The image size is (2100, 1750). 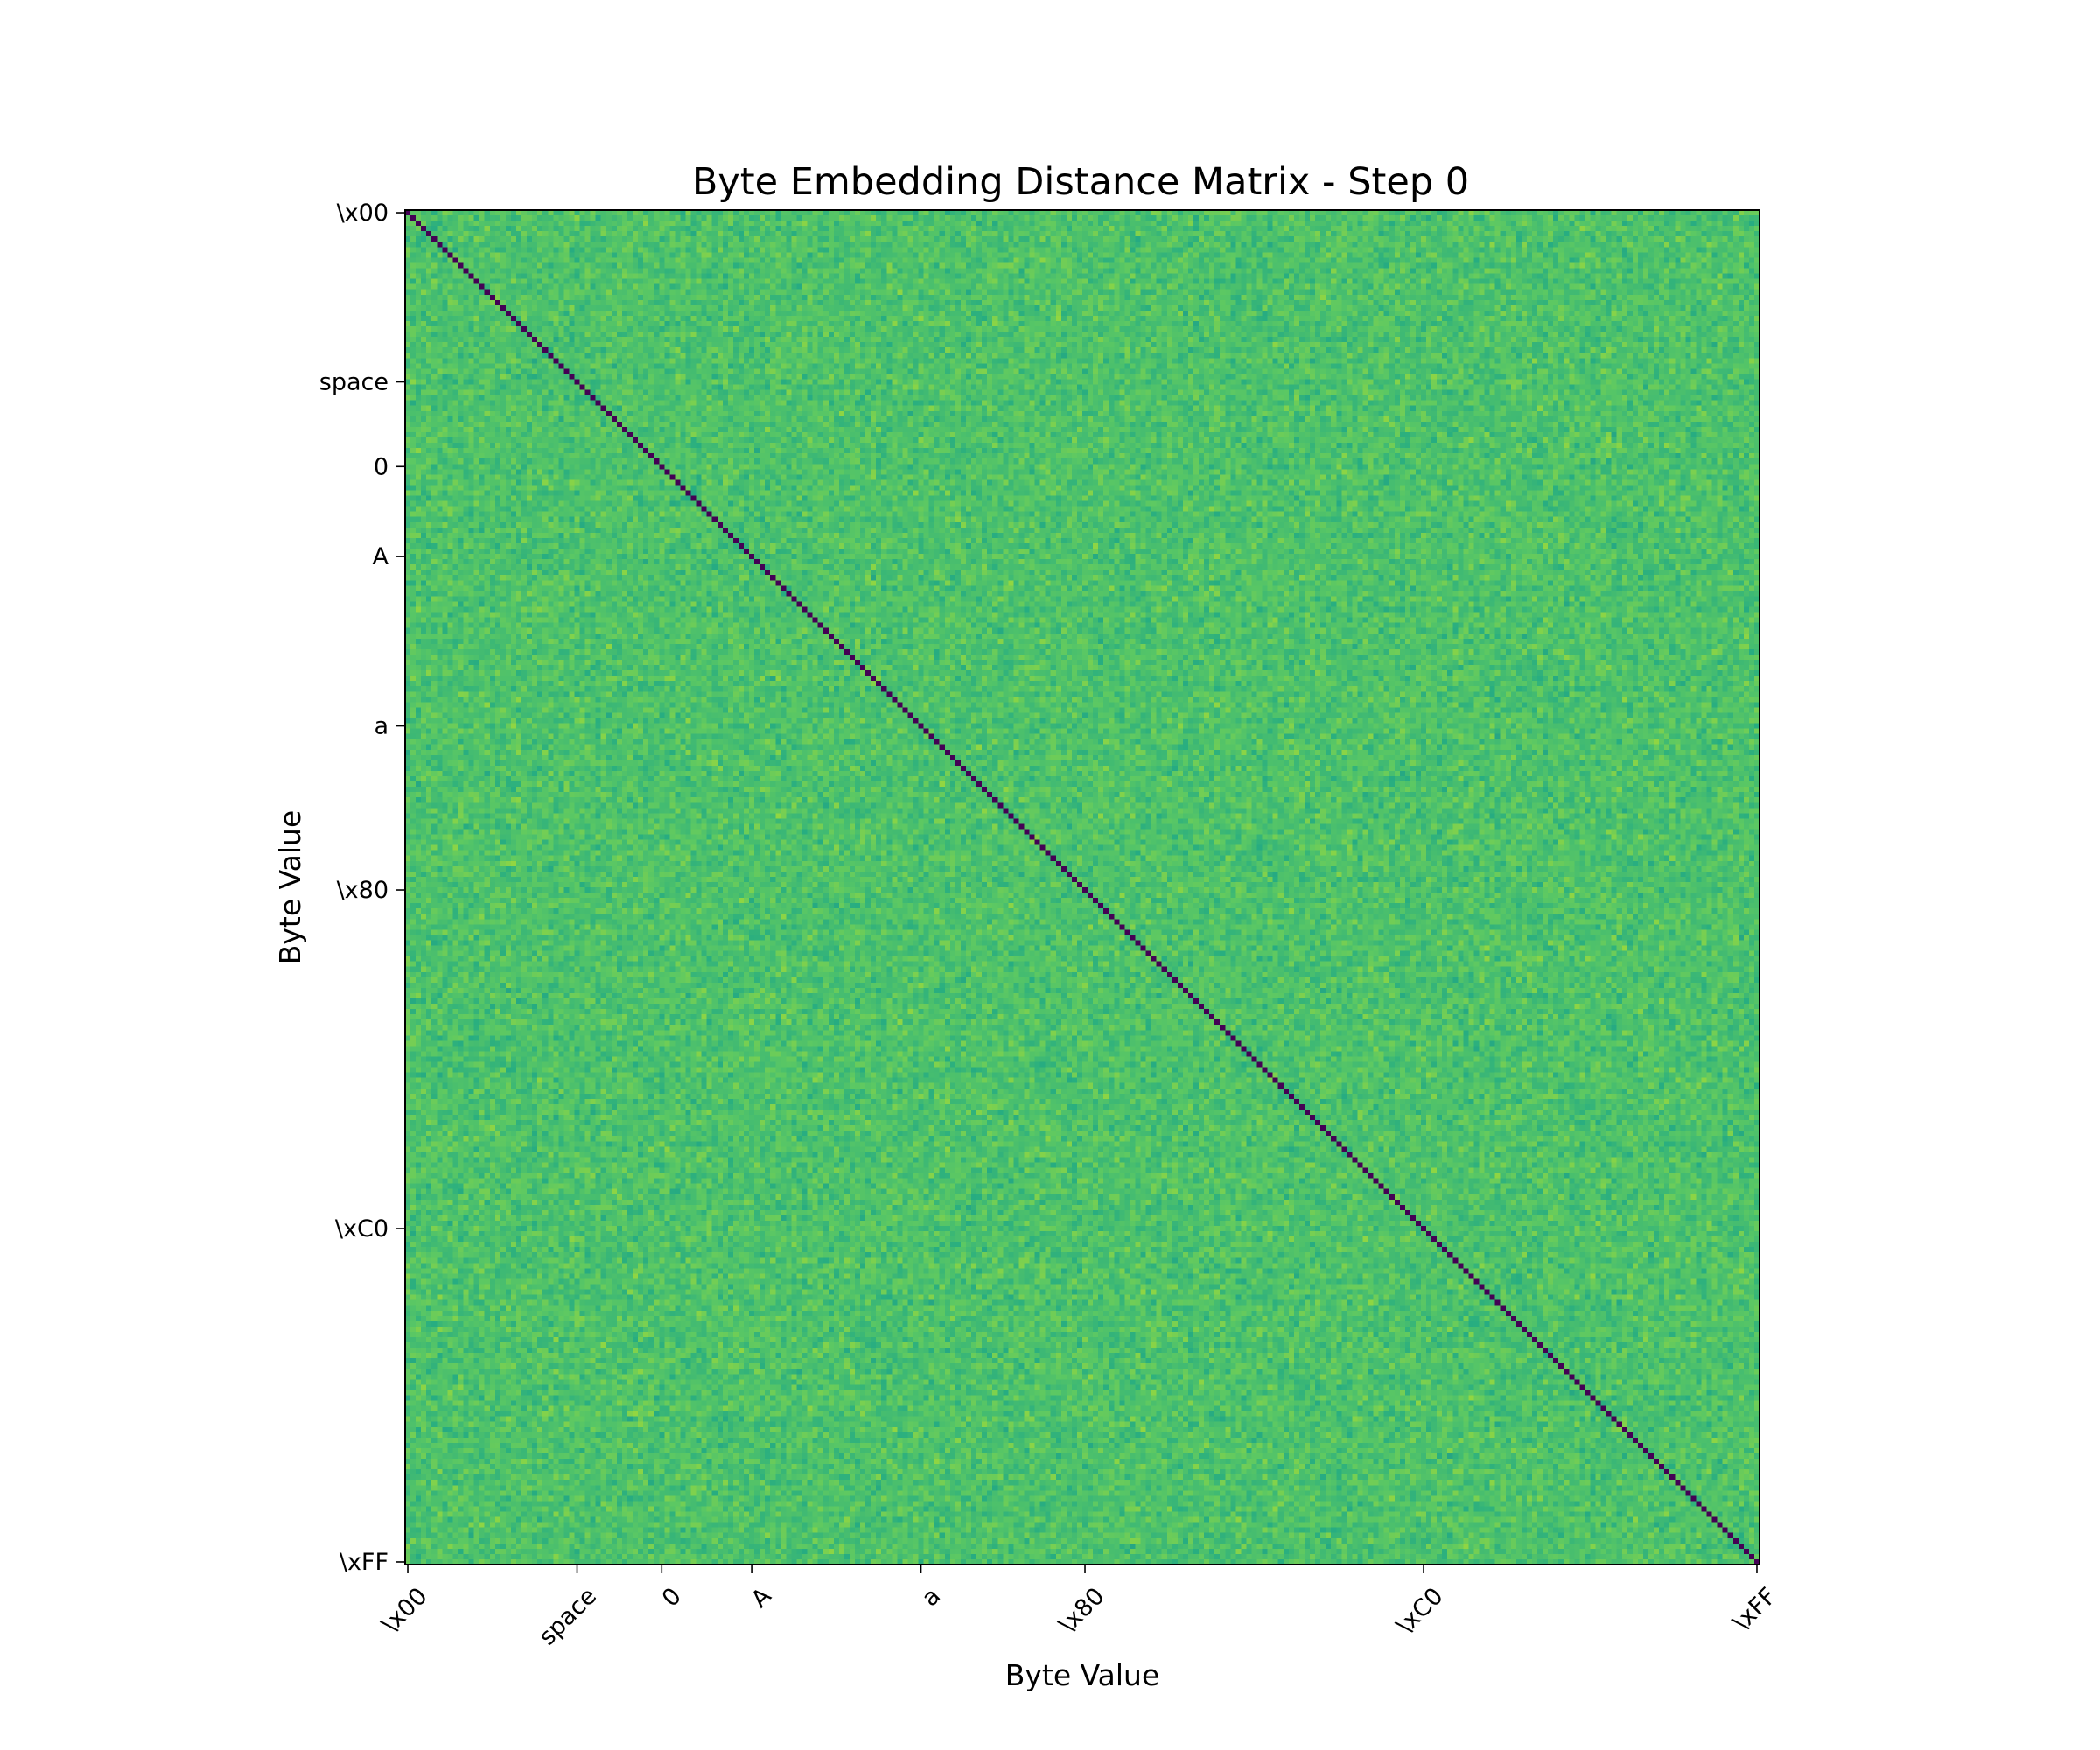 What do you see at coordinates (381, 556) in the screenshot?
I see `y-tick-label: A` at bounding box center [381, 556].